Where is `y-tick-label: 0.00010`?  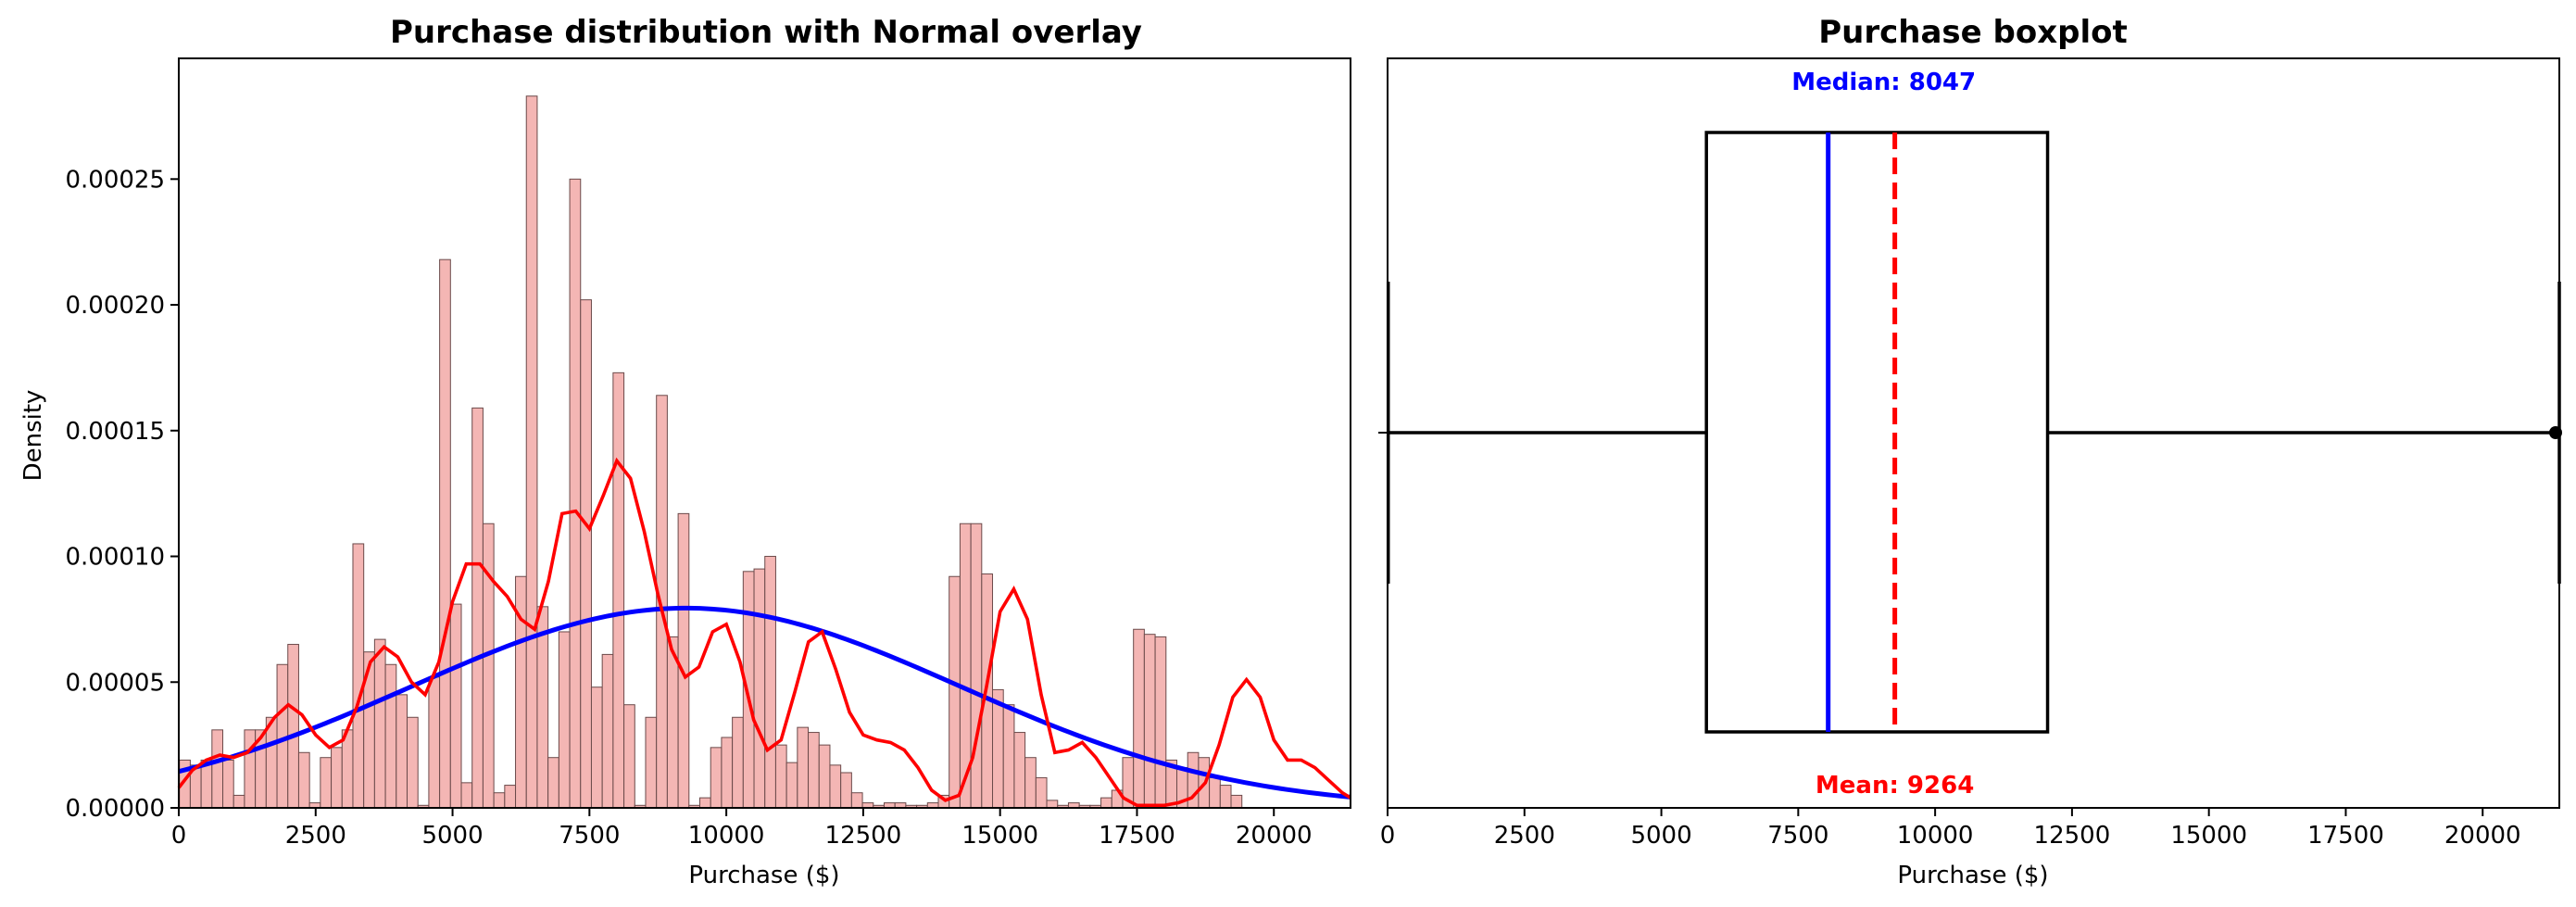 y-tick-label: 0.00010 is located at coordinates (115, 558).